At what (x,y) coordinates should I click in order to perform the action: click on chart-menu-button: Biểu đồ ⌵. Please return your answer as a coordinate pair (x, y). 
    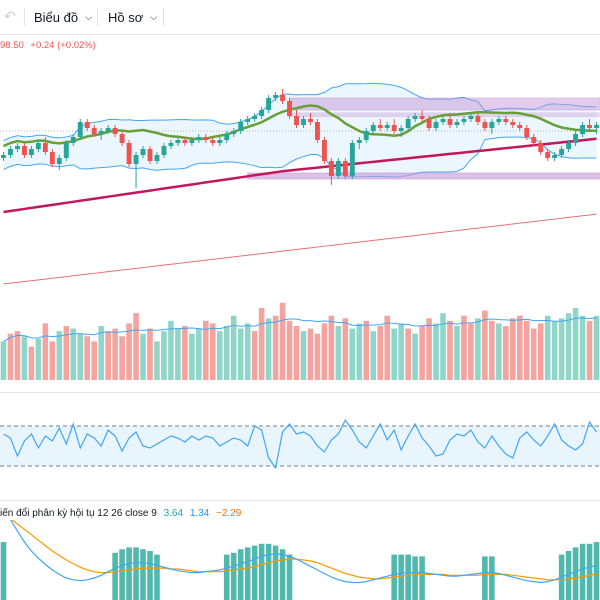
    Looking at the image, I should click on (63, 17).